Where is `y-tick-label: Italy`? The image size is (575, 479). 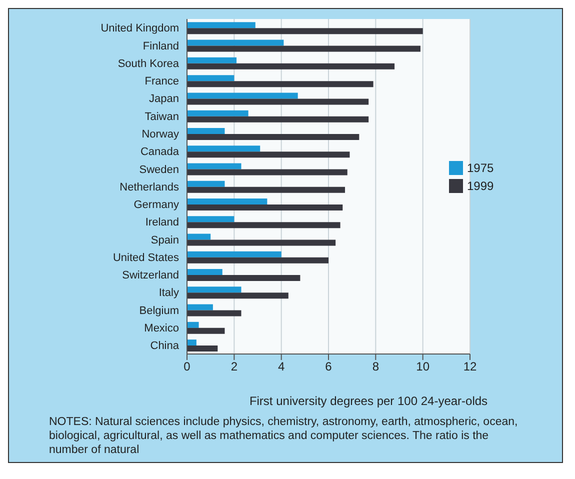
y-tick-label: Italy is located at coordinates (169, 293).